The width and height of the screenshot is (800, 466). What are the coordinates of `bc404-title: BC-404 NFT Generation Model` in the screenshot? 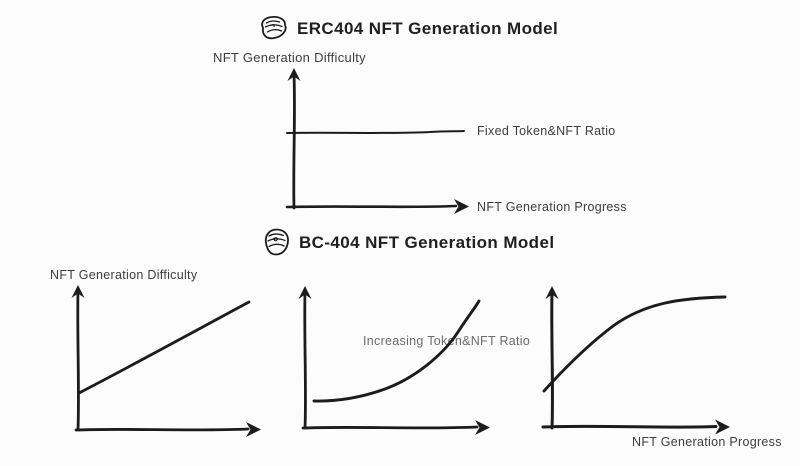 It's located at (427, 242).